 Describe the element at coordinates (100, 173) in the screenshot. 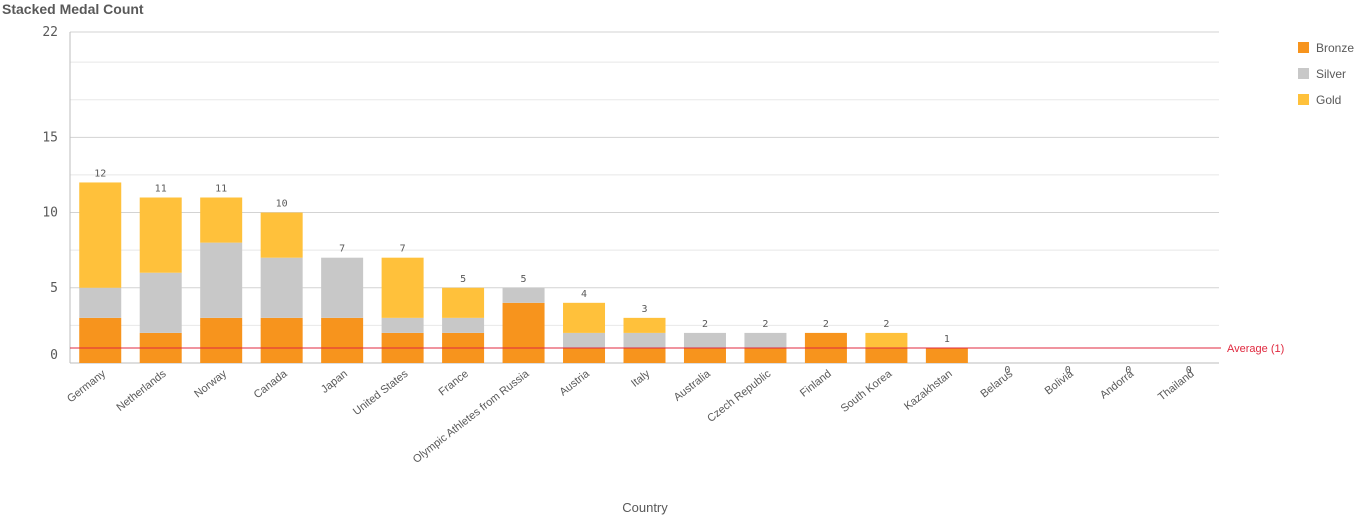

I see `bar-total-label: 12` at that location.